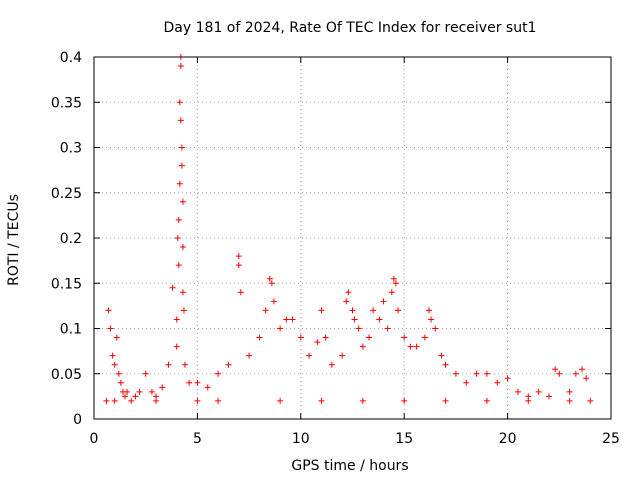 Image resolution: width=640 pixels, height=480 pixels. Describe the element at coordinates (71, 239) in the screenshot. I see `y-tick-label: 0.2` at that location.